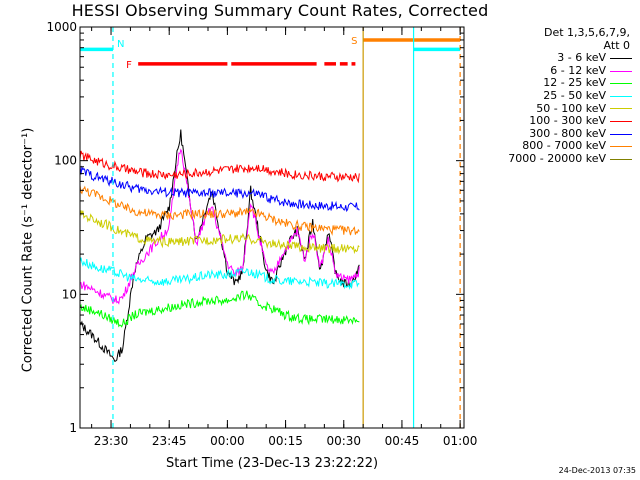 The image size is (640, 480). What do you see at coordinates (402, 441) in the screenshot?
I see `x-tick-label: 00:45` at bounding box center [402, 441].